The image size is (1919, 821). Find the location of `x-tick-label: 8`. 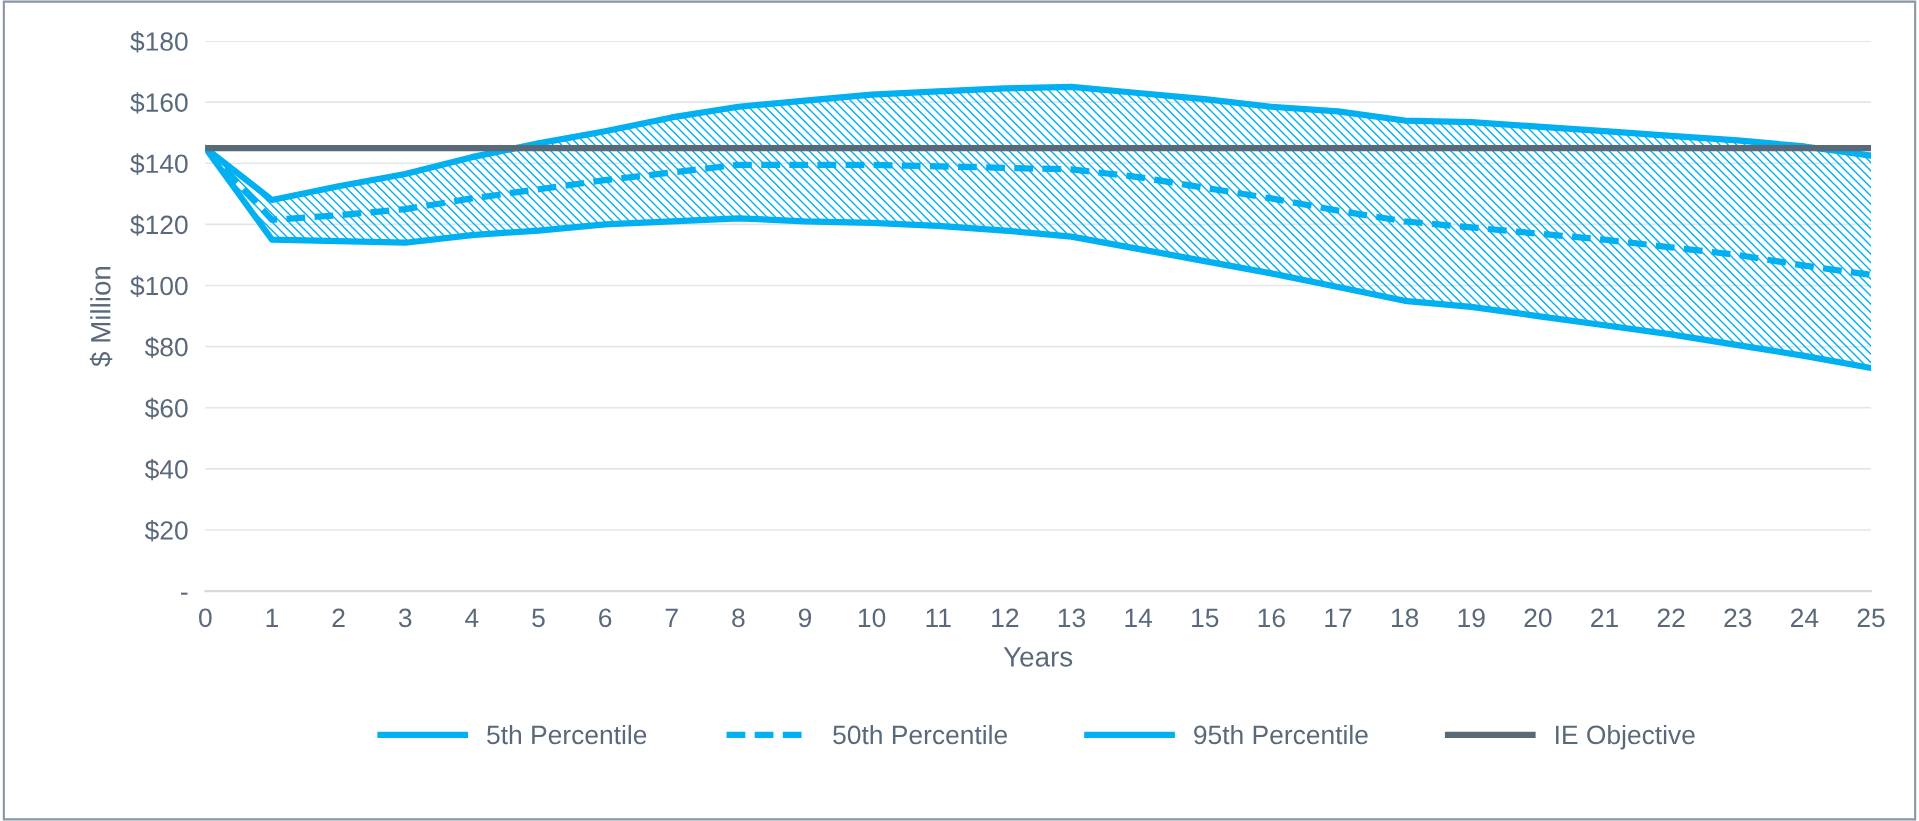

x-tick-label: 8 is located at coordinates (738, 618).